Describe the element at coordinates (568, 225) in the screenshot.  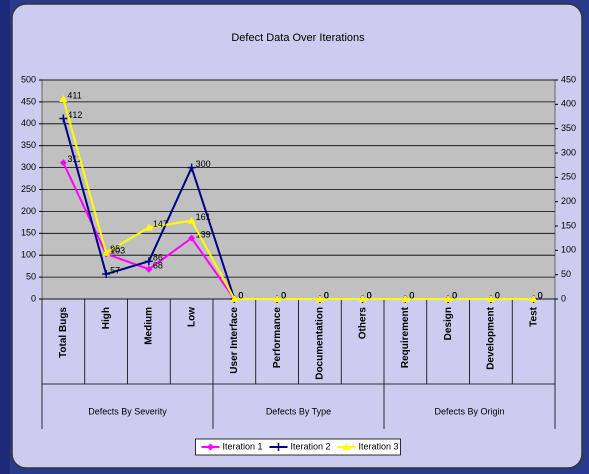
I see `y2-tick-label: 150` at that location.